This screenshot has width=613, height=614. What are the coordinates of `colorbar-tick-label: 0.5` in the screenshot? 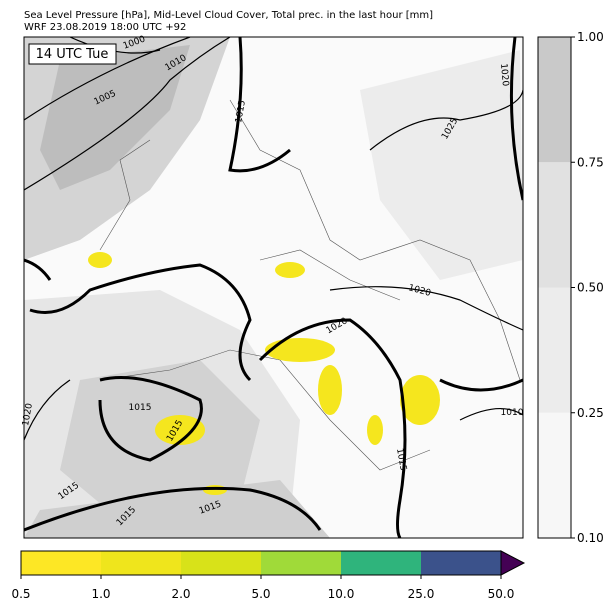 It's located at (20, 594).